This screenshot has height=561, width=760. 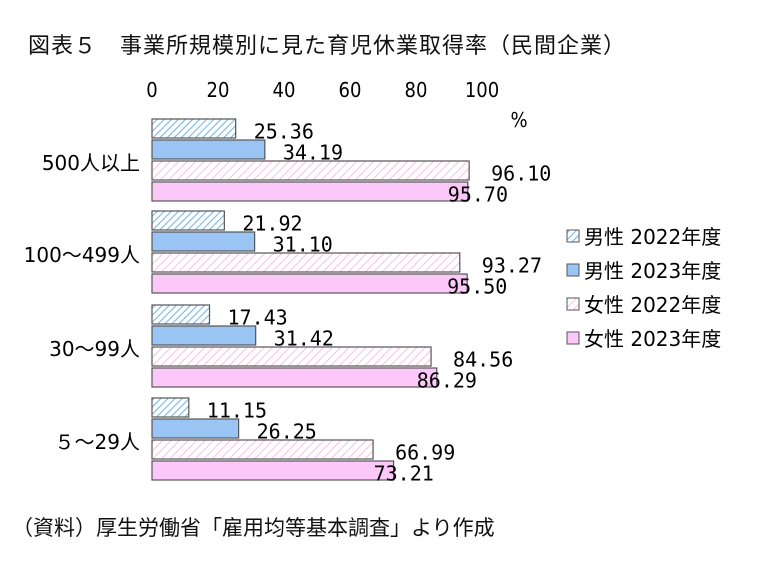 What do you see at coordinates (404, 474) in the screenshot?
I see `data-label: 73.21` at bounding box center [404, 474].